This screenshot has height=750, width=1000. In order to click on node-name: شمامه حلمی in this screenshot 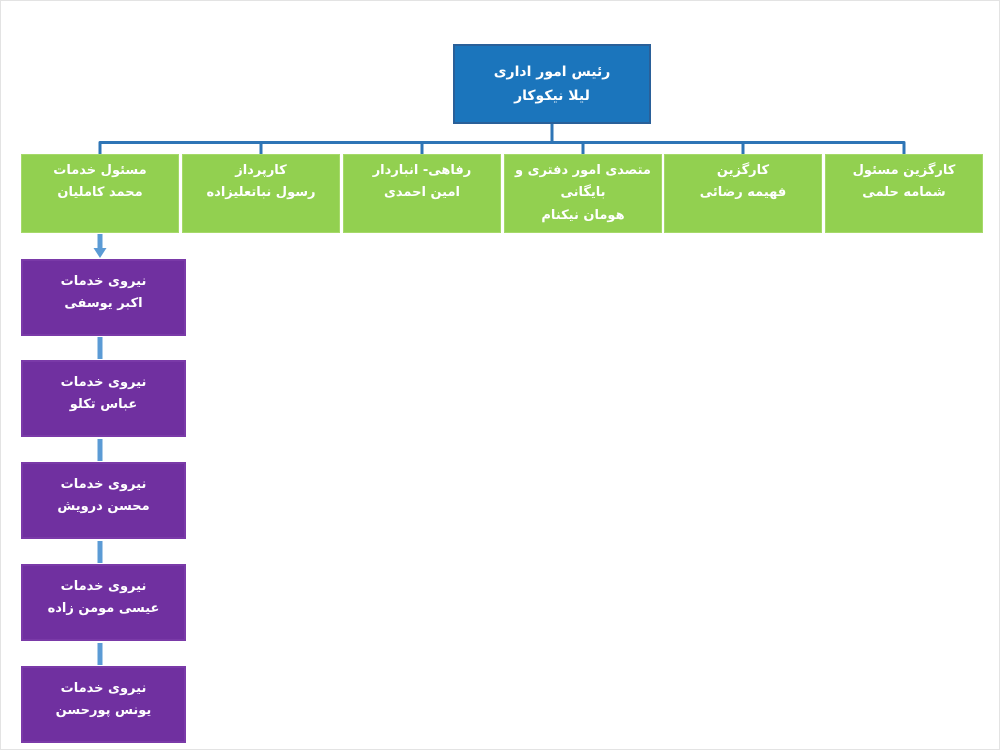, I will do `click(904, 193)`.